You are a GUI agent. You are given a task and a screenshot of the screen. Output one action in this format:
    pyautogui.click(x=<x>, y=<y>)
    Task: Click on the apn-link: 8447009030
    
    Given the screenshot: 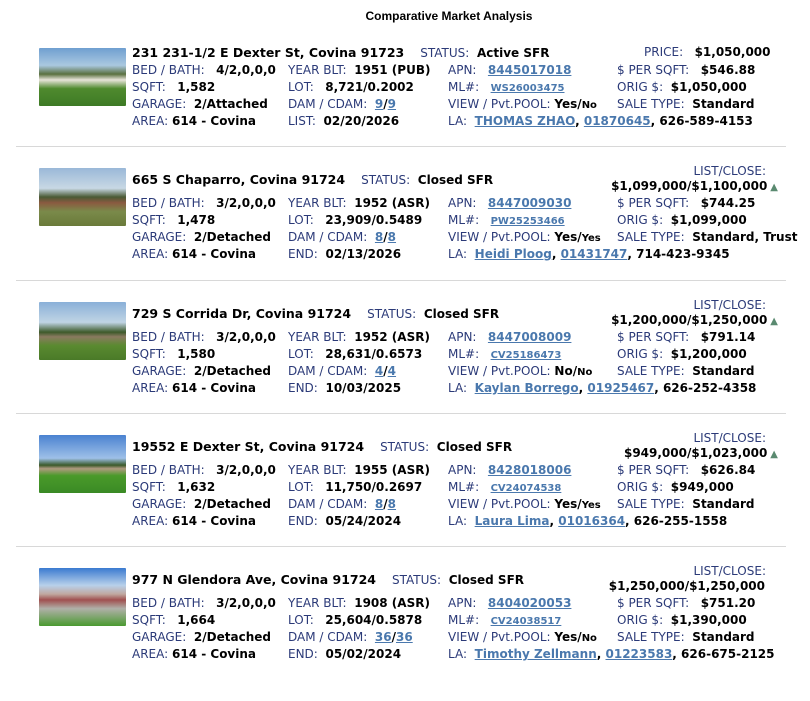 What is the action you would take?
    pyautogui.click(x=529, y=203)
    